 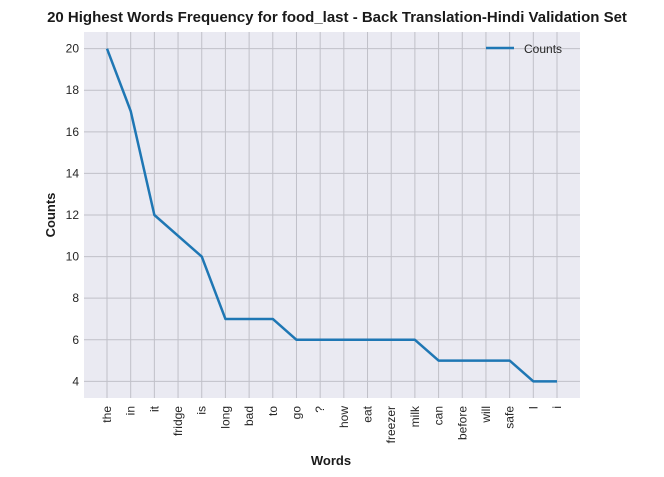 What do you see at coordinates (296, 413) in the screenshot?
I see `x-tick-label: go` at bounding box center [296, 413].